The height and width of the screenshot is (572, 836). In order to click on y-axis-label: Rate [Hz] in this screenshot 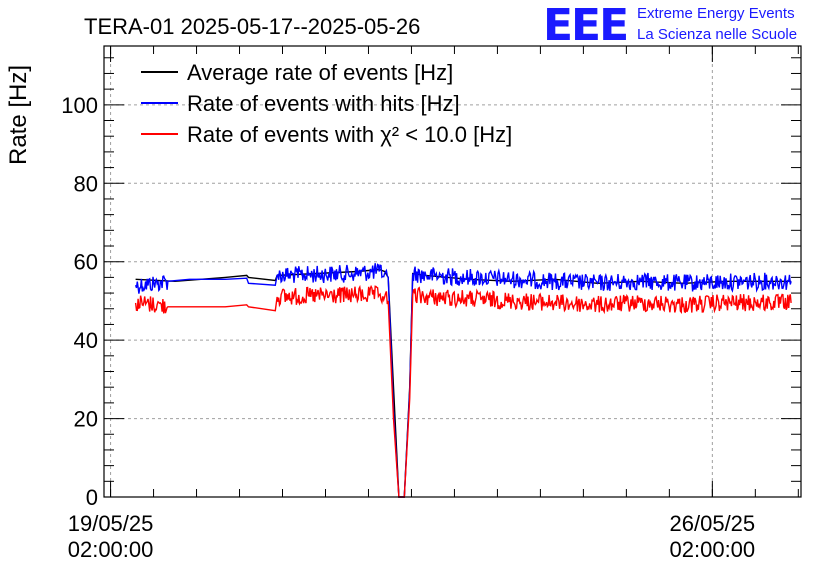, I will do `click(18, 115)`.